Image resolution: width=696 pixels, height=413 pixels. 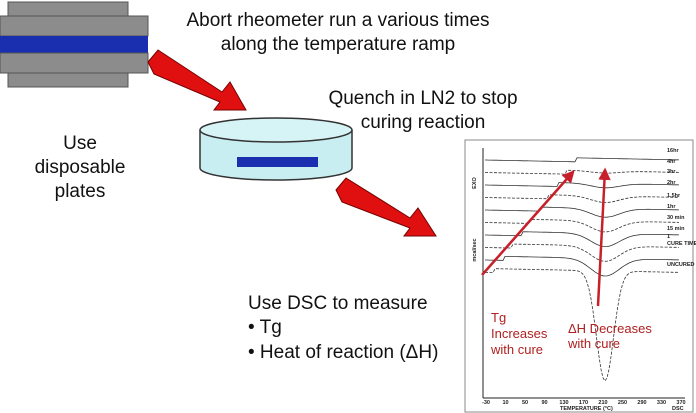 What do you see at coordinates (661, 403) in the screenshot?
I see `x-tick-label: 330` at bounding box center [661, 403].